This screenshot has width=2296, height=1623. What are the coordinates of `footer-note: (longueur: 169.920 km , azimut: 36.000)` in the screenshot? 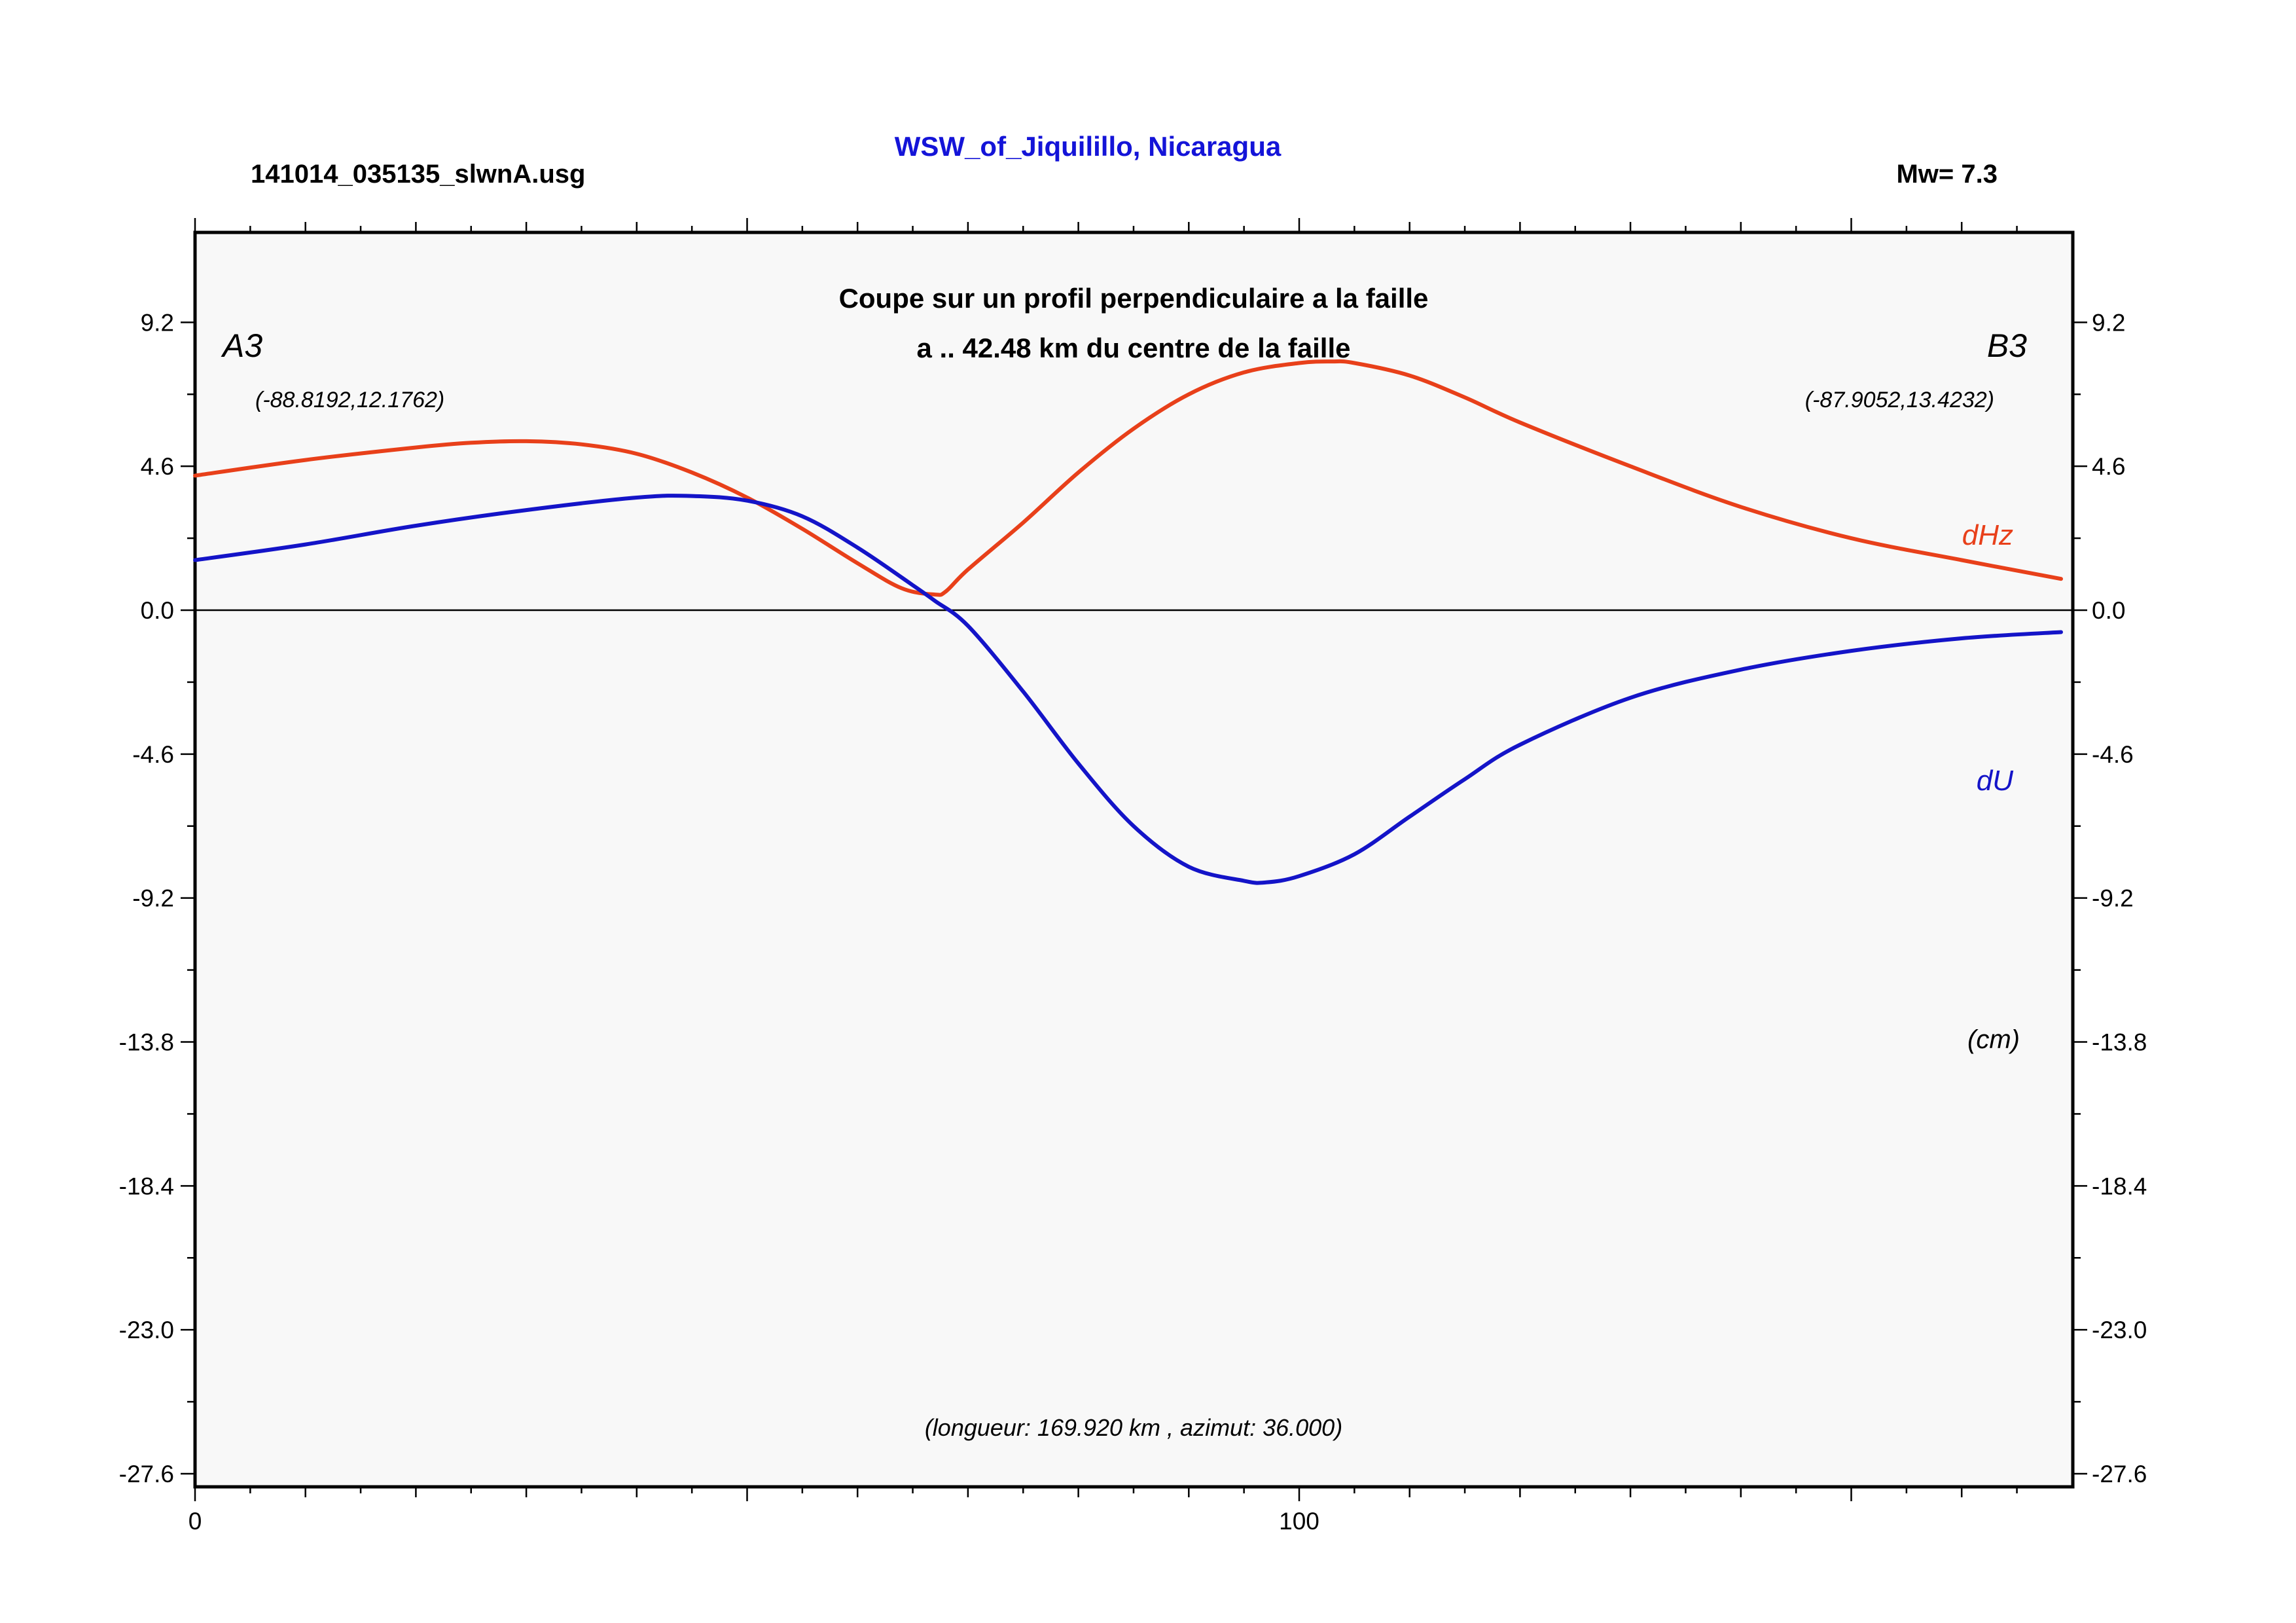 It's located at (1133, 1427).